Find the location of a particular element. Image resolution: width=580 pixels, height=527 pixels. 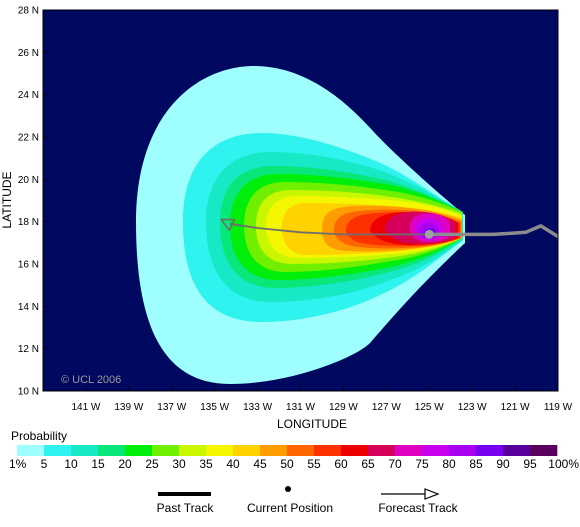

lat-tick-label: 12 N is located at coordinates (28, 349).